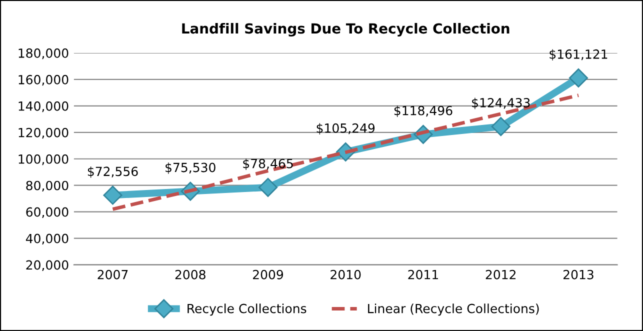  Describe the element at coordinates (47, 265) in the screenshot. I see `y-tick-label: 20,000` at that location.